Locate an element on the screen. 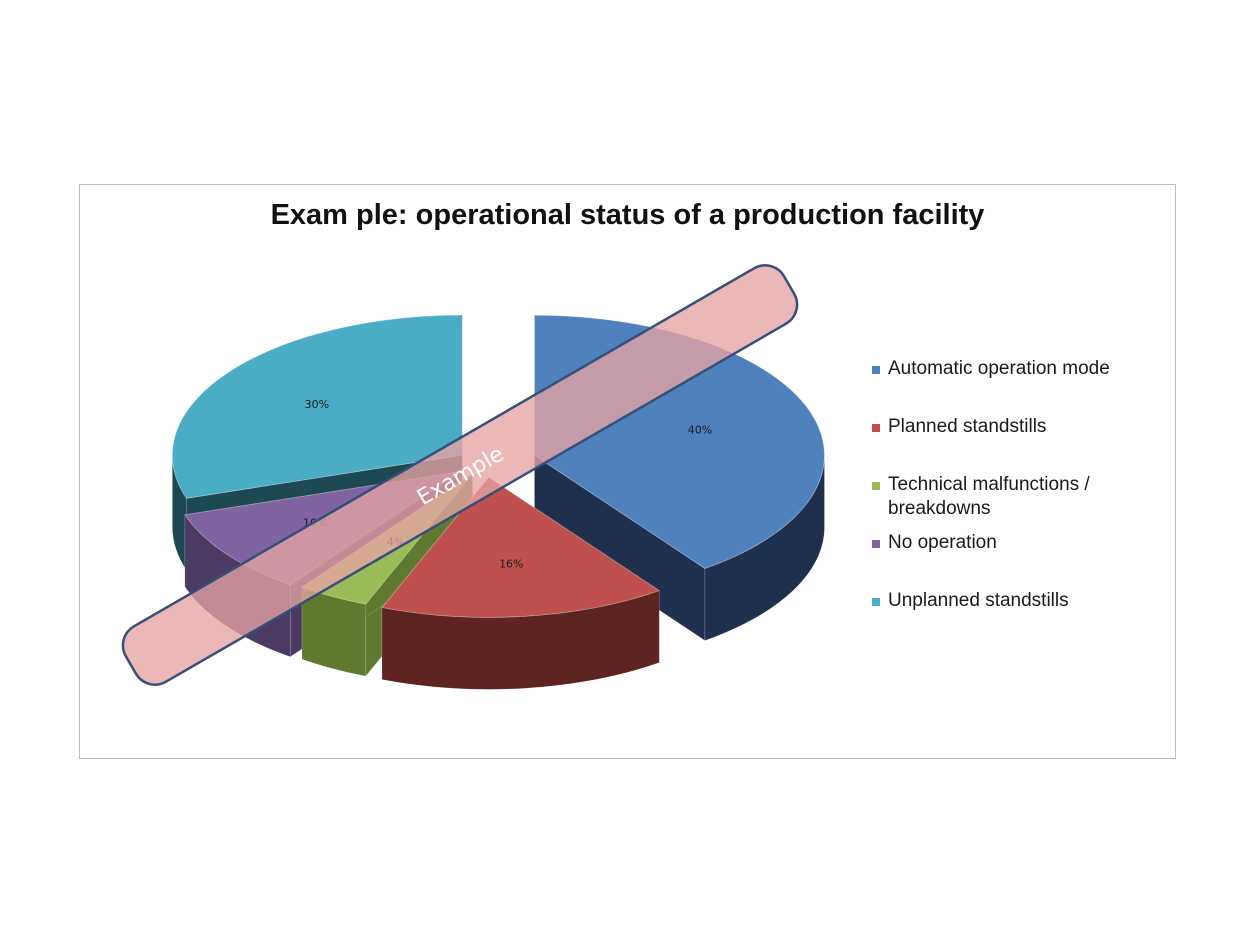 This screenshot has height=931, width=1256. legend-item-automatic-operation-mode: Automatic operation mode is located at coordinates (991, 369).